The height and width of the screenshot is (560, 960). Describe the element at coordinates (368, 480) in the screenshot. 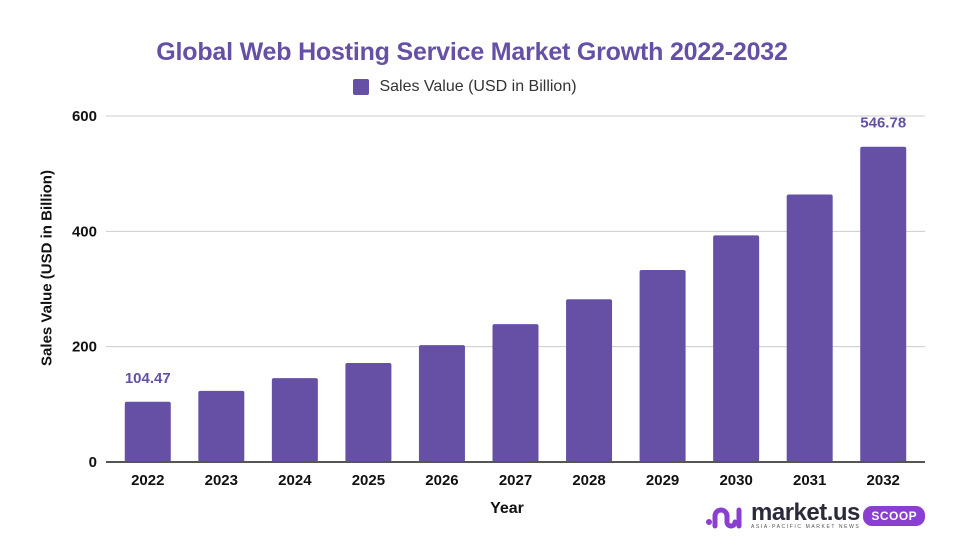

I see `x-tick-label: 2025` at that location.